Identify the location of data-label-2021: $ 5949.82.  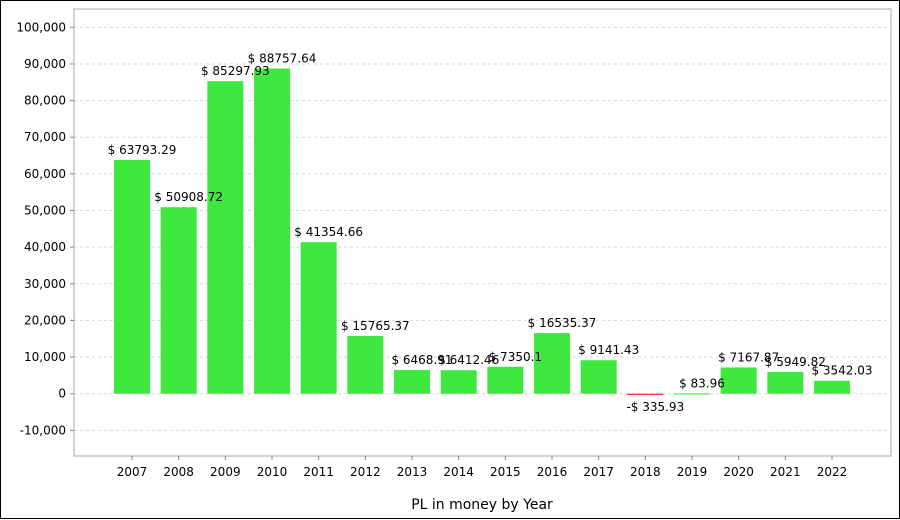
(795, 362).